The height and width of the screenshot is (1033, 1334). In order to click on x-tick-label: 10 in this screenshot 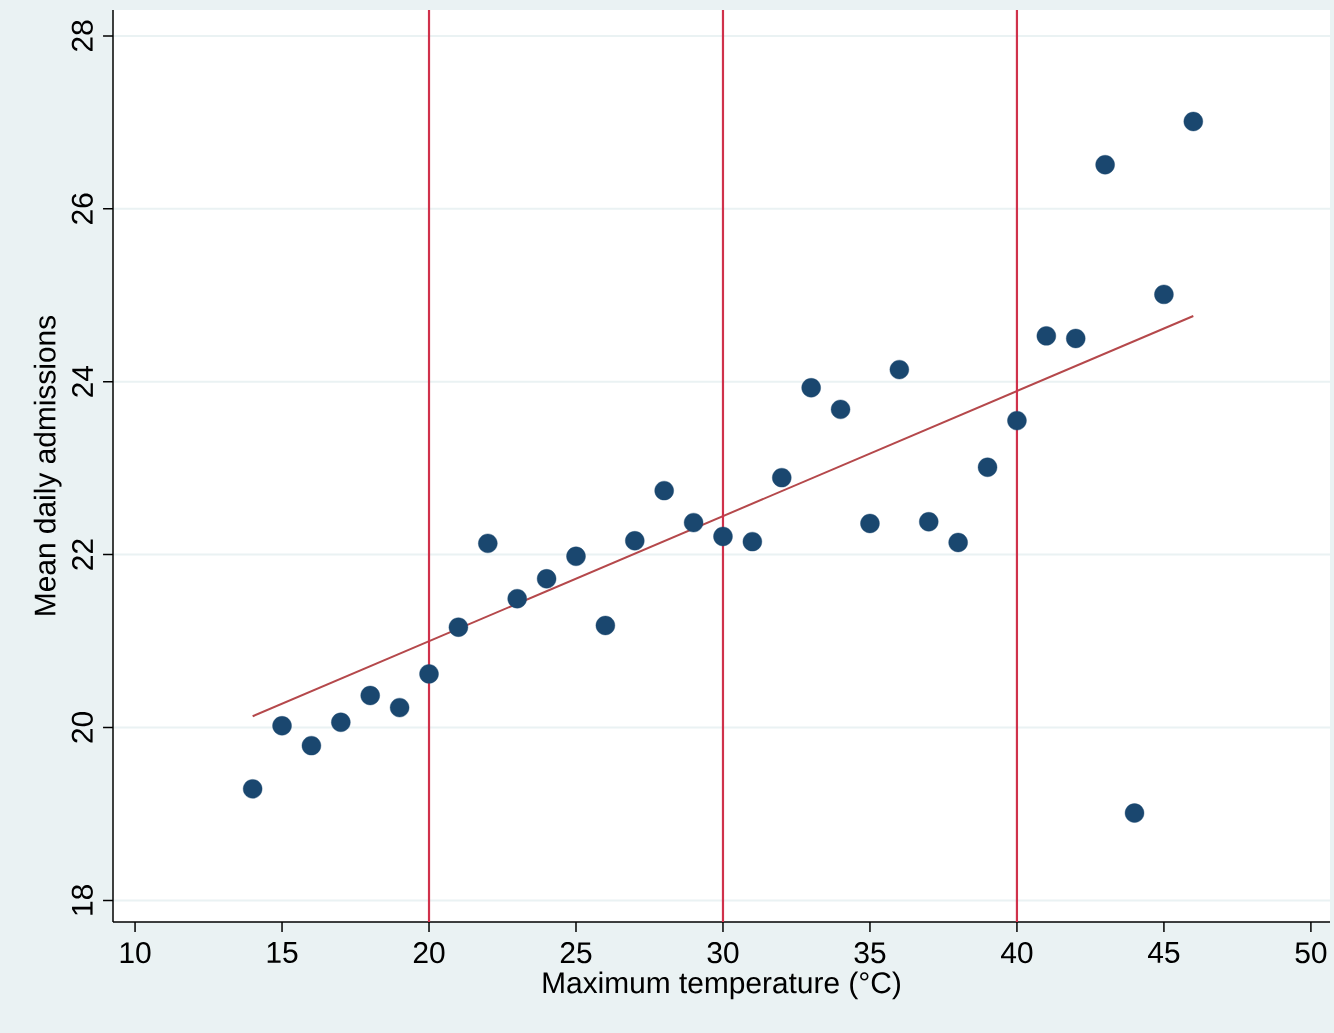, I will do `click(135, 953)`.